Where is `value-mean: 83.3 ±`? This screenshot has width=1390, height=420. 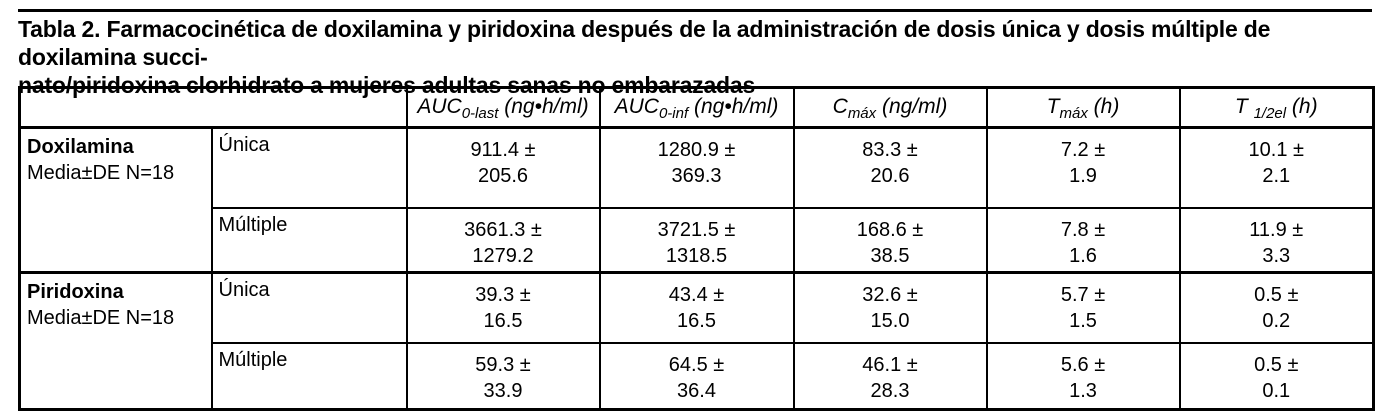 value-mean: 83.3 ± is located at coordinates (890, 150).